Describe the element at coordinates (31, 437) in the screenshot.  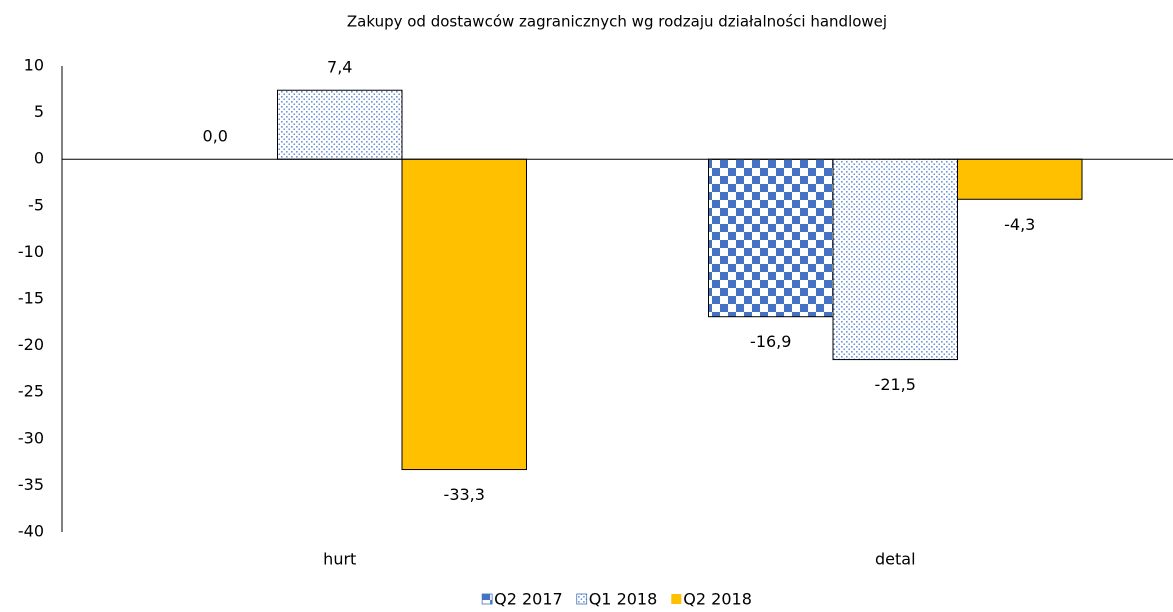
I see `y-tick-label: -30` at that location.